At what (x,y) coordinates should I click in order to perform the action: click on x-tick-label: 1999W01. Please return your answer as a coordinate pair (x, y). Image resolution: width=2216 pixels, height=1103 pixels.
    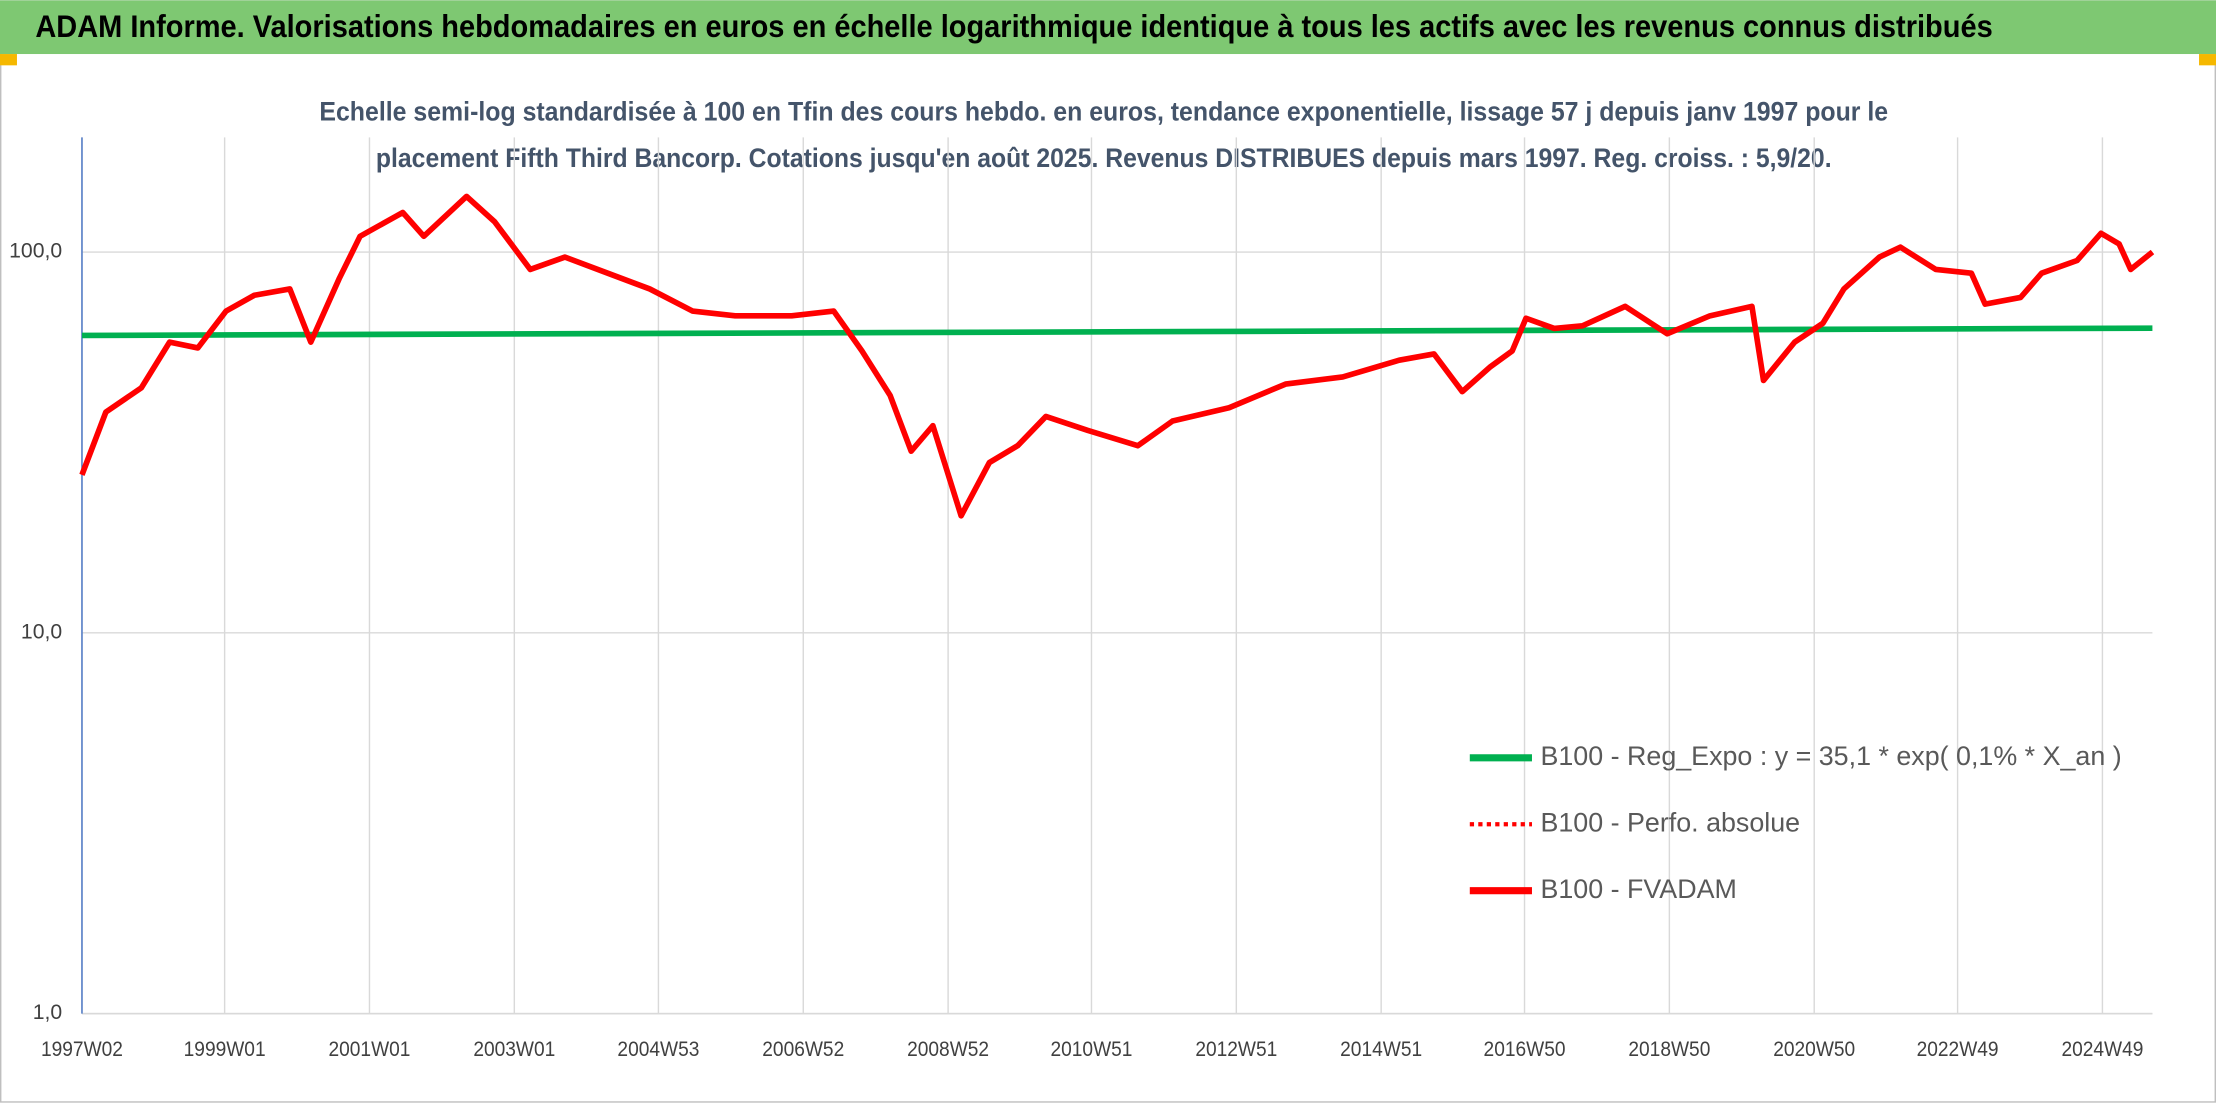
    Looking at the image, I should click on (225, 1049).